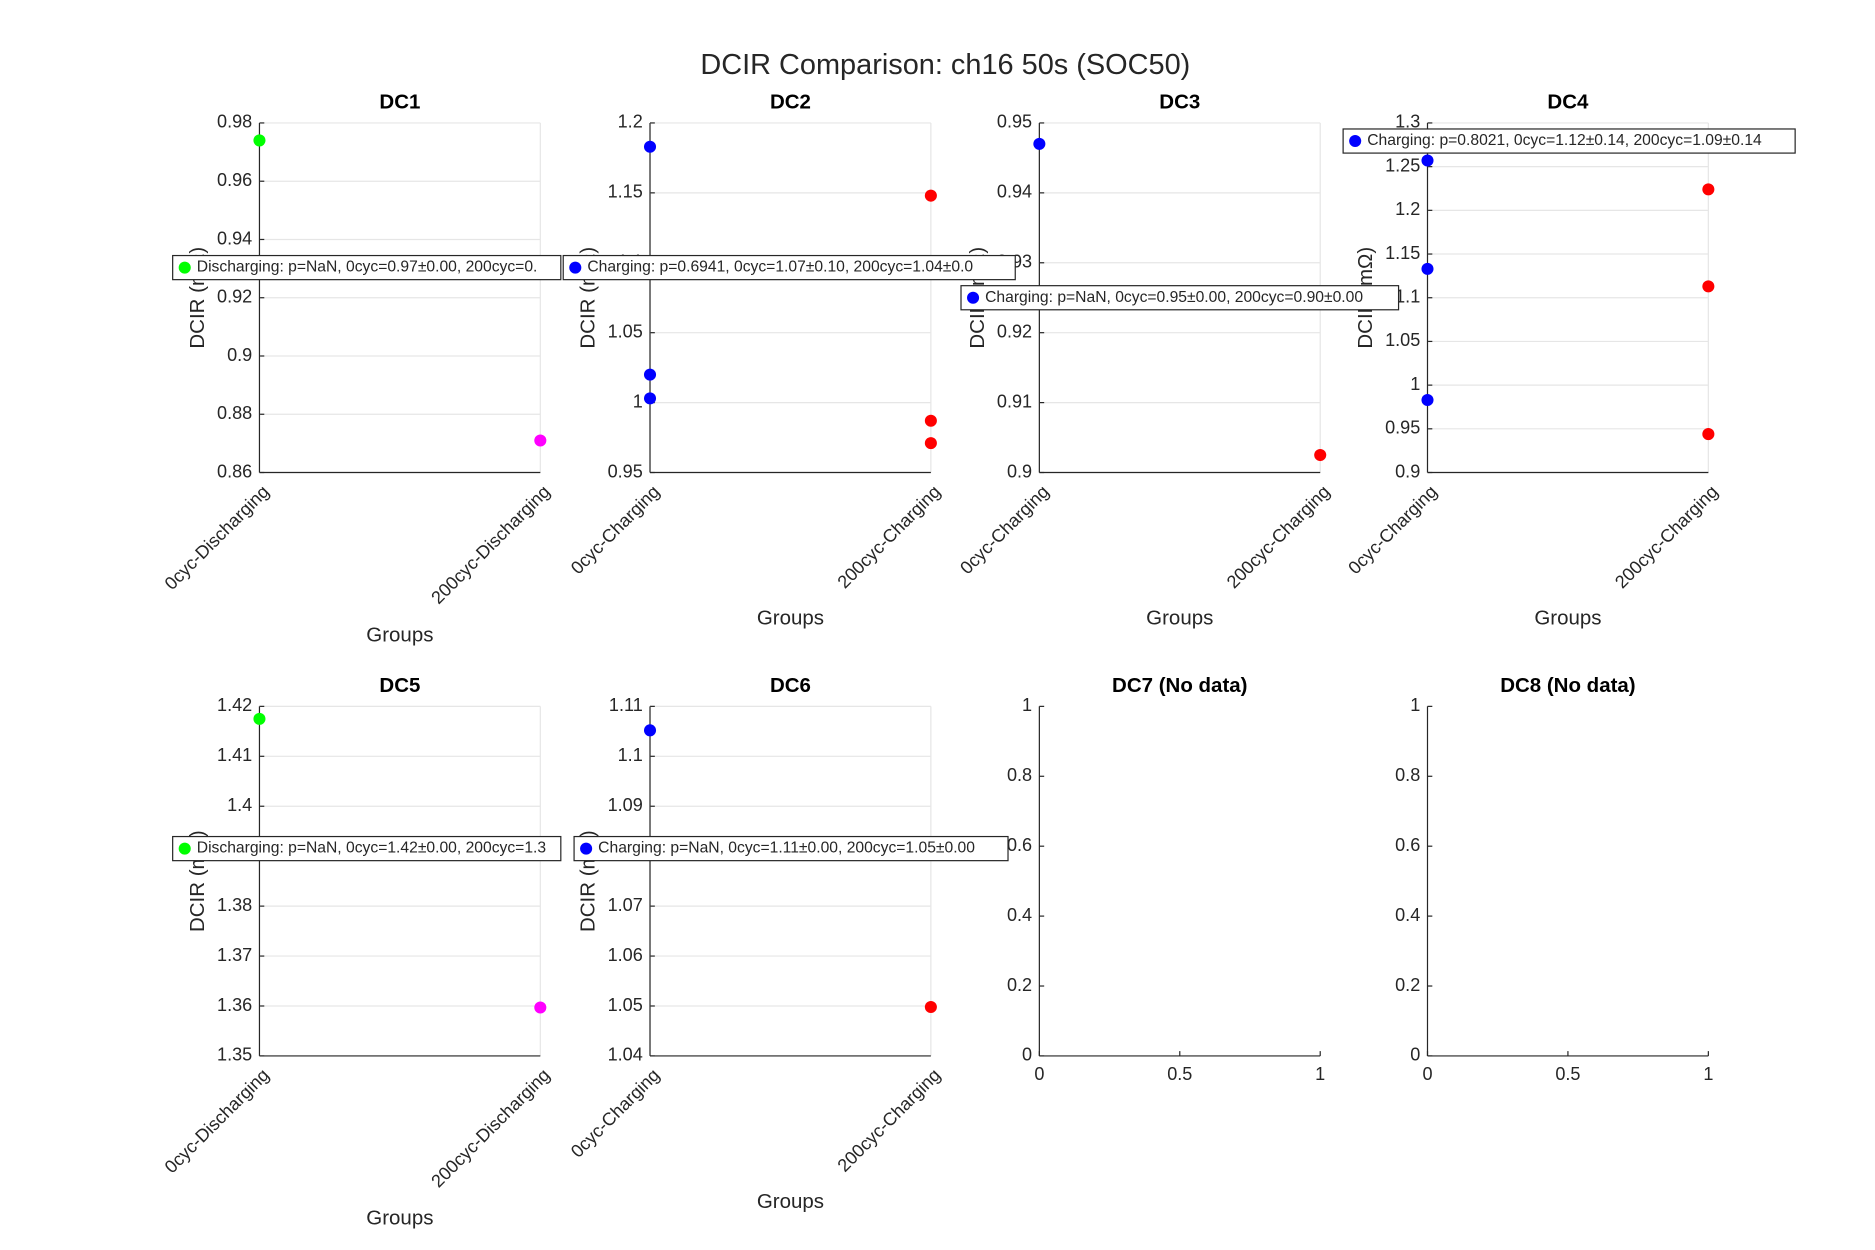 The image size is (1875, 1250). I want to click on subplot: 0 0.2 0.4 0.6 0.8 1 0 0.5 1 DC8 (No data), so click(1554, 879).